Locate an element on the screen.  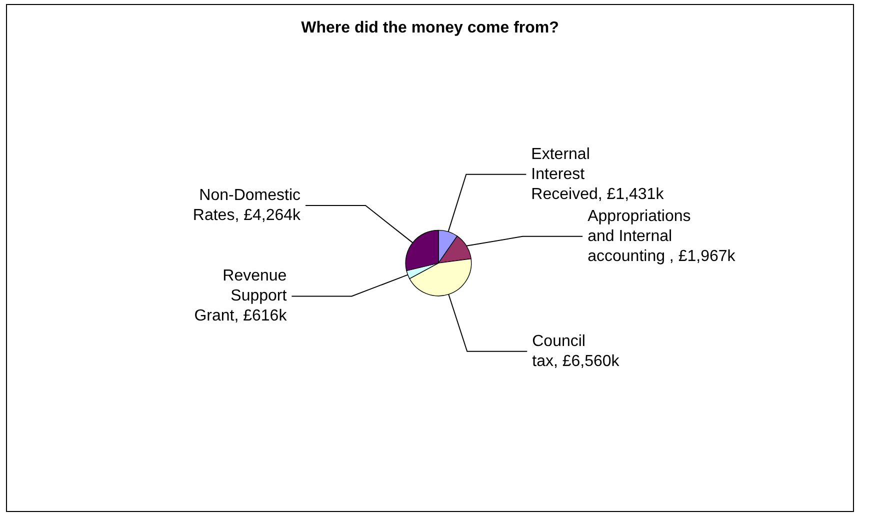
slice-label: Council tax, £6,560k is located at coordinates (576, 351).